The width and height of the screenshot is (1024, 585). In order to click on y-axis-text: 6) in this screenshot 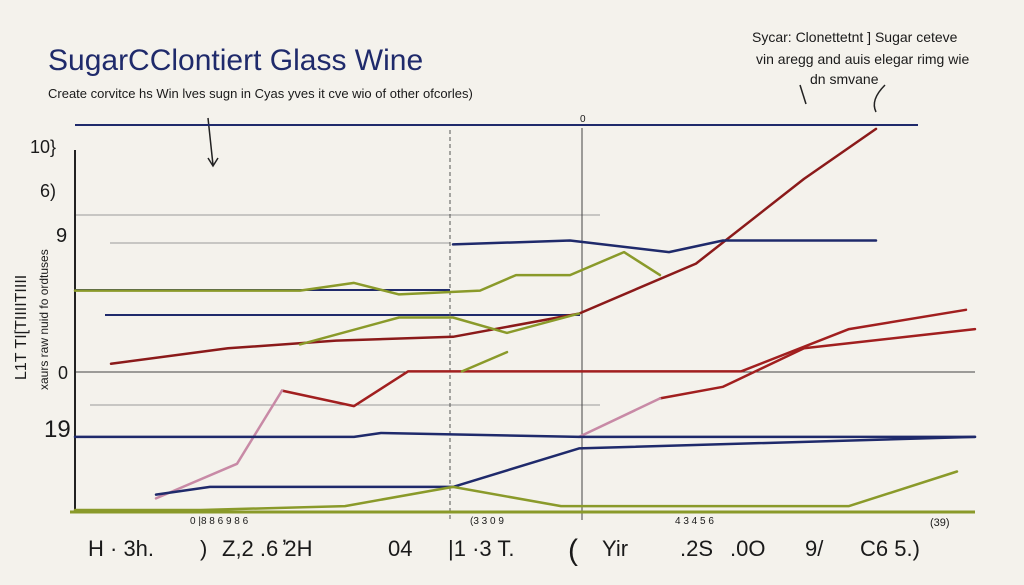, I will do `click(48, 191)`.